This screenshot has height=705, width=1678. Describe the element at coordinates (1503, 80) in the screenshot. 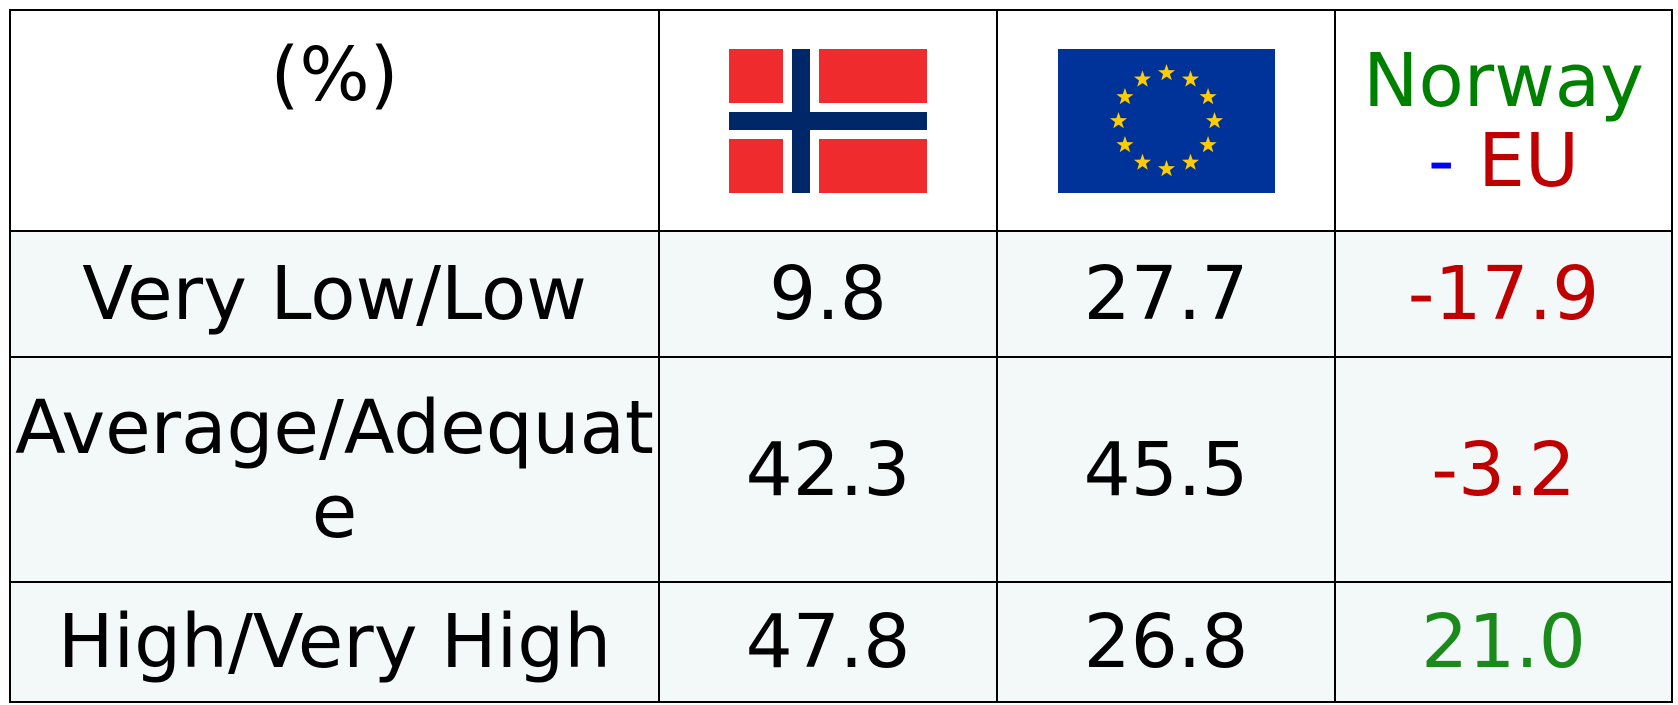

I see `diff-header-left: Norway` at that location.